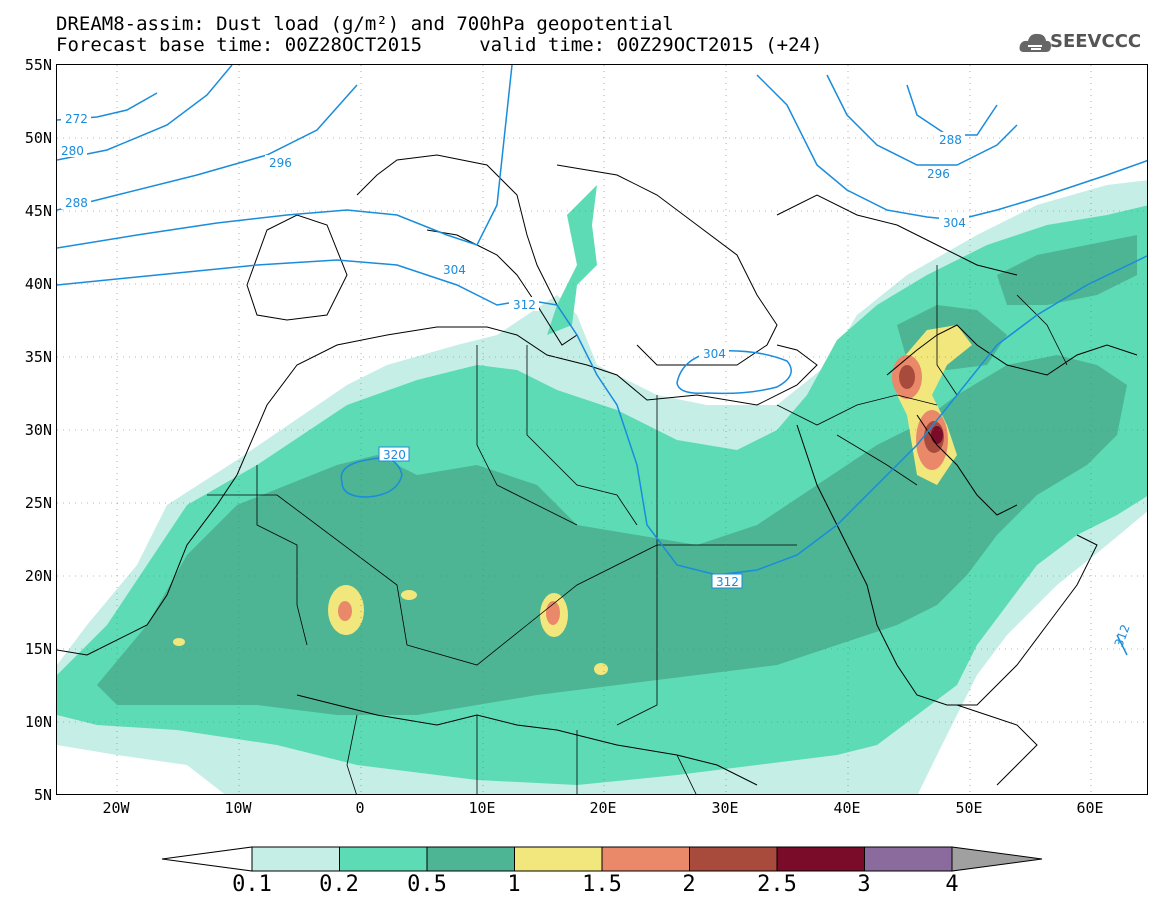 The image size is (1165, 907). Describe the element at coordinates (116, 808) in the screenshot. I see `lon-label: 20W` at that location.